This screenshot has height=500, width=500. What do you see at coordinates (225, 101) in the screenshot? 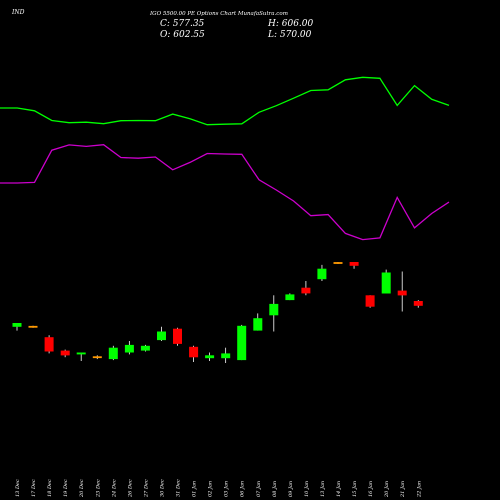
I see `upper-indicator-line` at bounding box center [225, 101].